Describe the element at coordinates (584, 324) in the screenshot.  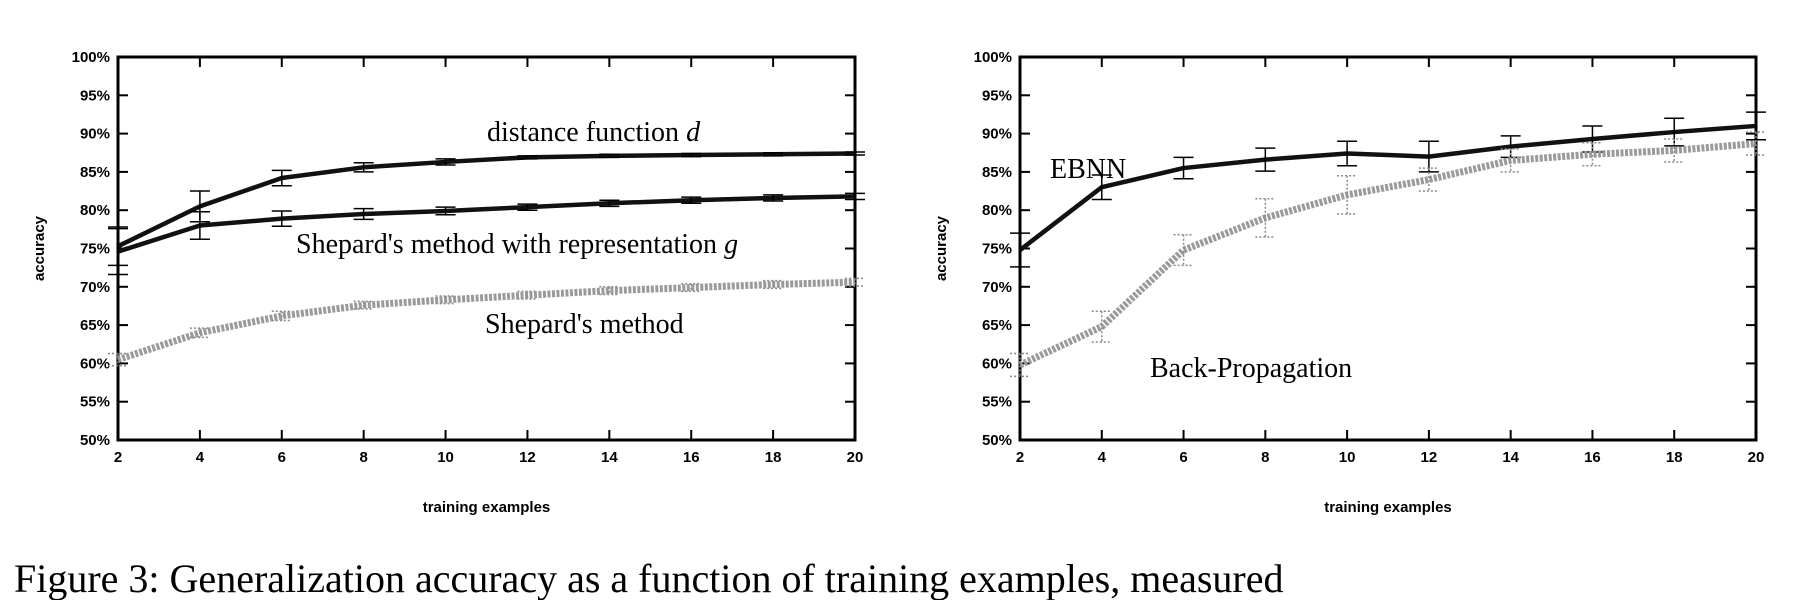
I see `series-label: Shepard's method` at that location.